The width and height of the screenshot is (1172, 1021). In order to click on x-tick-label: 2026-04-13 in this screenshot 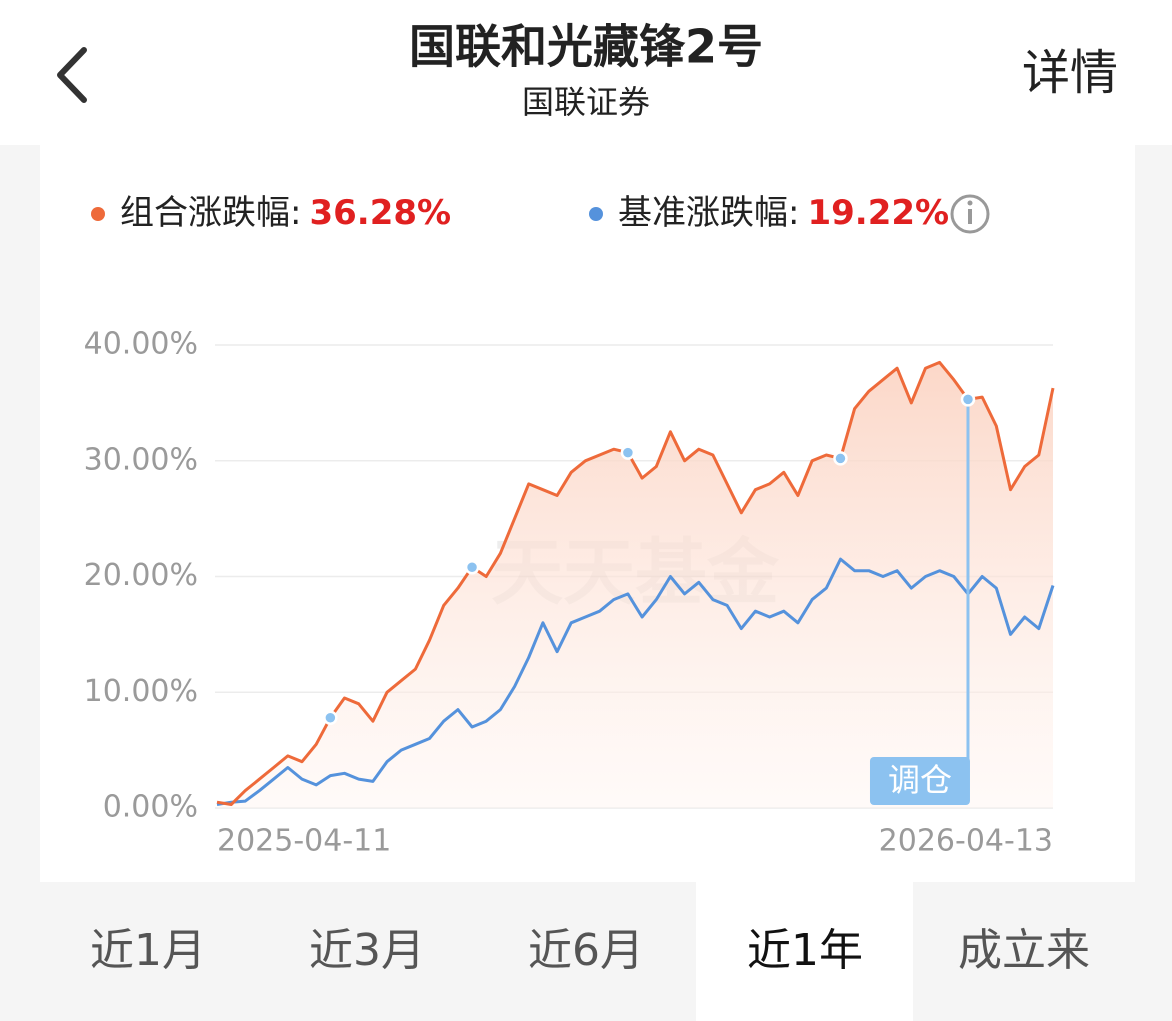, I will do `click(966, 841)`.